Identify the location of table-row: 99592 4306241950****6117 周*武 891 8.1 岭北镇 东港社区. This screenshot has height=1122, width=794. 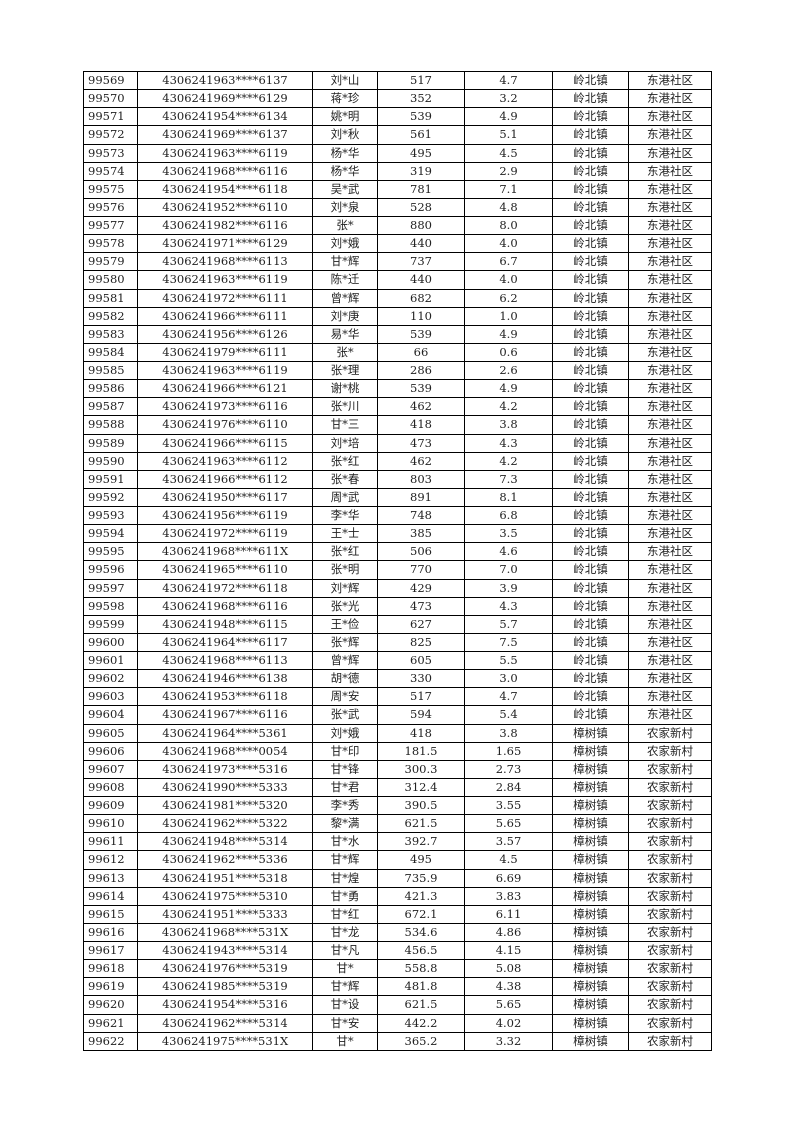
(397, 497).